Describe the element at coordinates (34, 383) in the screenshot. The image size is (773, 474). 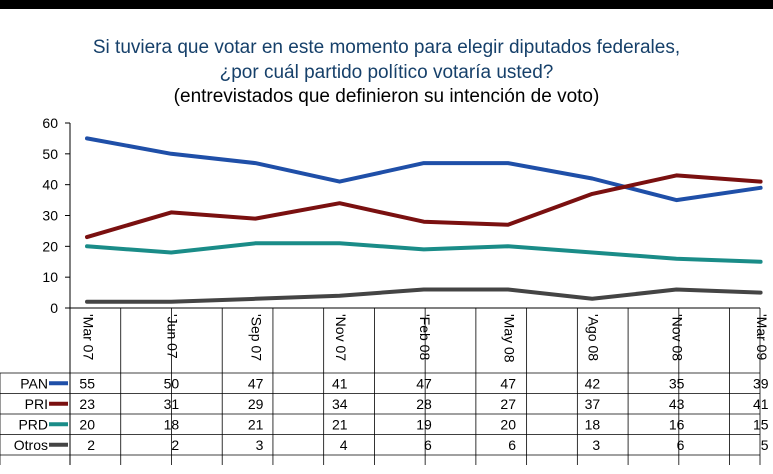
I see `table-series-label: PAN` at that location.